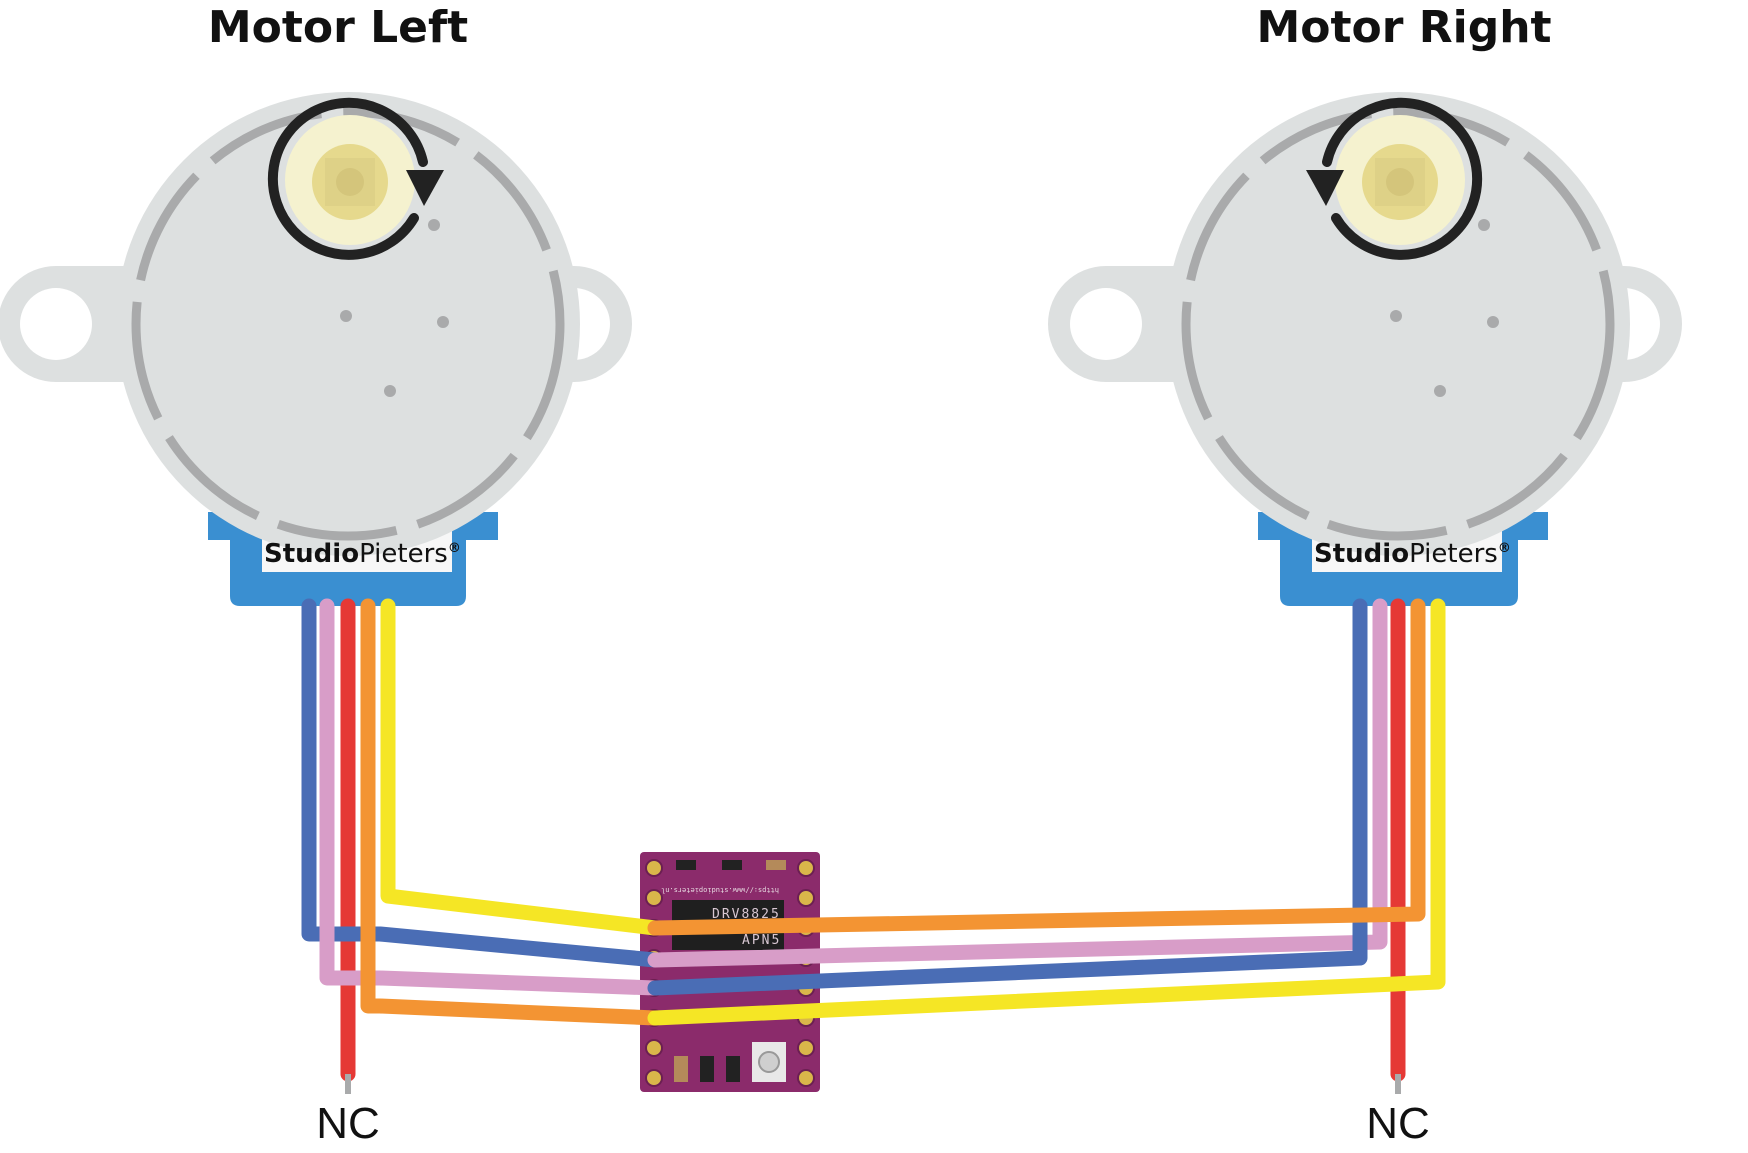 The image size is (1748, 1153). What do you see at coordinates (746, 914) in the screenshot?
I see `driver-chip-label: DRV8825` at bounding box center [746, 914].